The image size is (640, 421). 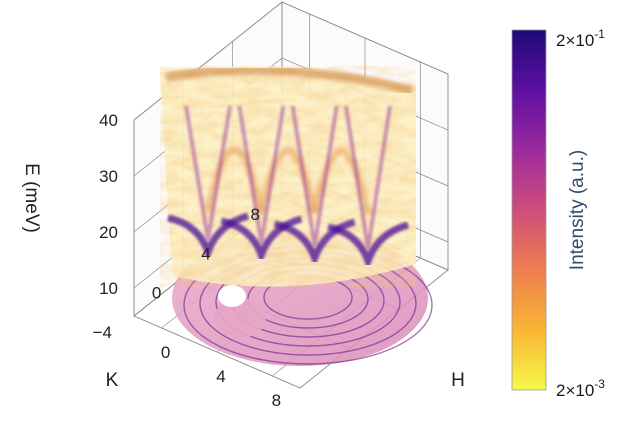 What do you see at coordinates (102, 332) in the screenshot?
I see `k-tick-label: −4` at bounding box center [102, 332].